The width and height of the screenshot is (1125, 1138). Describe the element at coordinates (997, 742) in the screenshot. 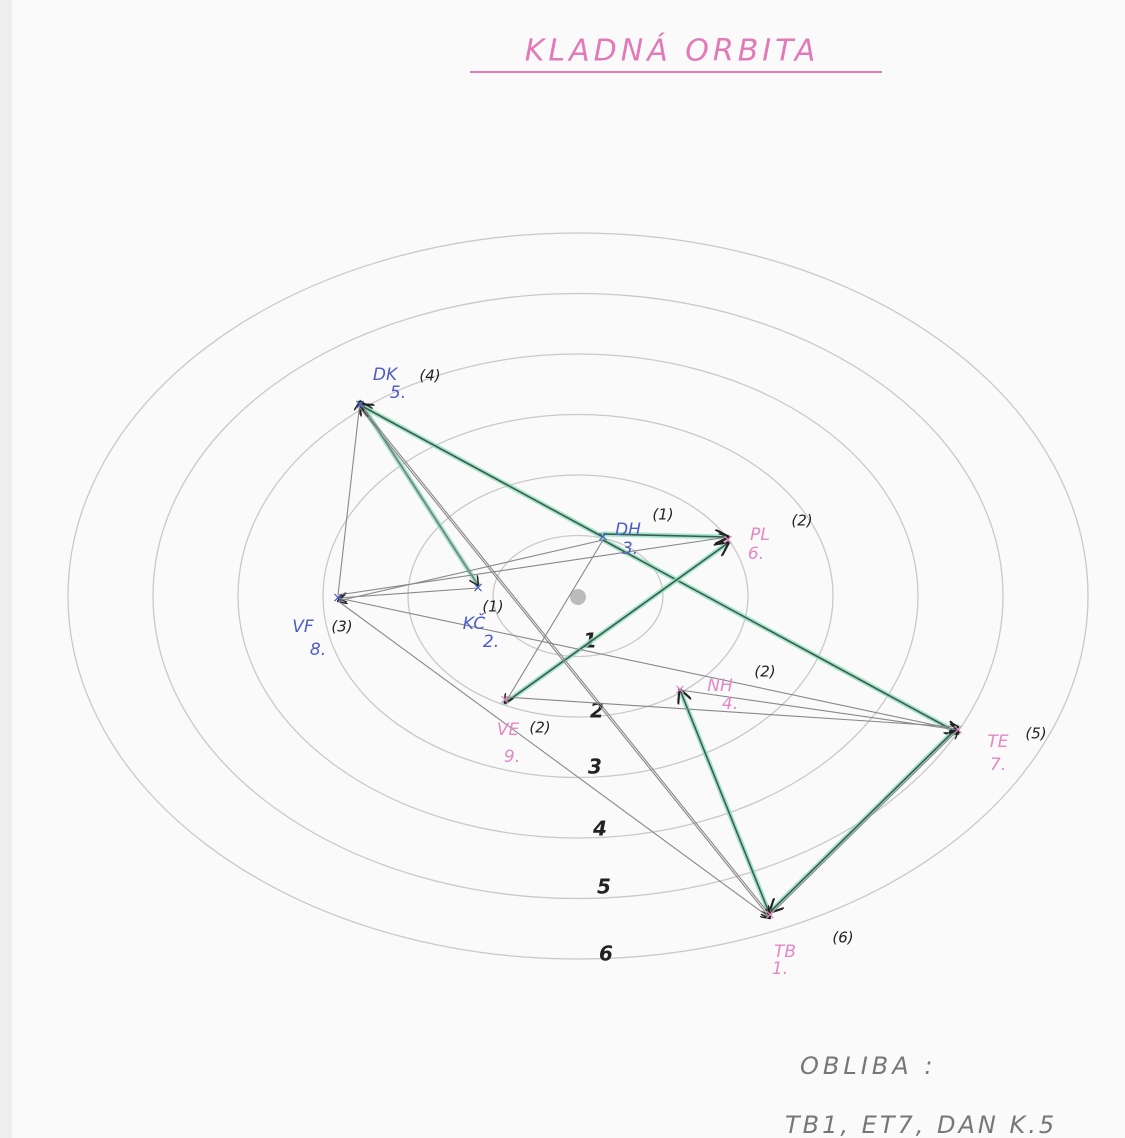

I see `node-name: TE` at that location.